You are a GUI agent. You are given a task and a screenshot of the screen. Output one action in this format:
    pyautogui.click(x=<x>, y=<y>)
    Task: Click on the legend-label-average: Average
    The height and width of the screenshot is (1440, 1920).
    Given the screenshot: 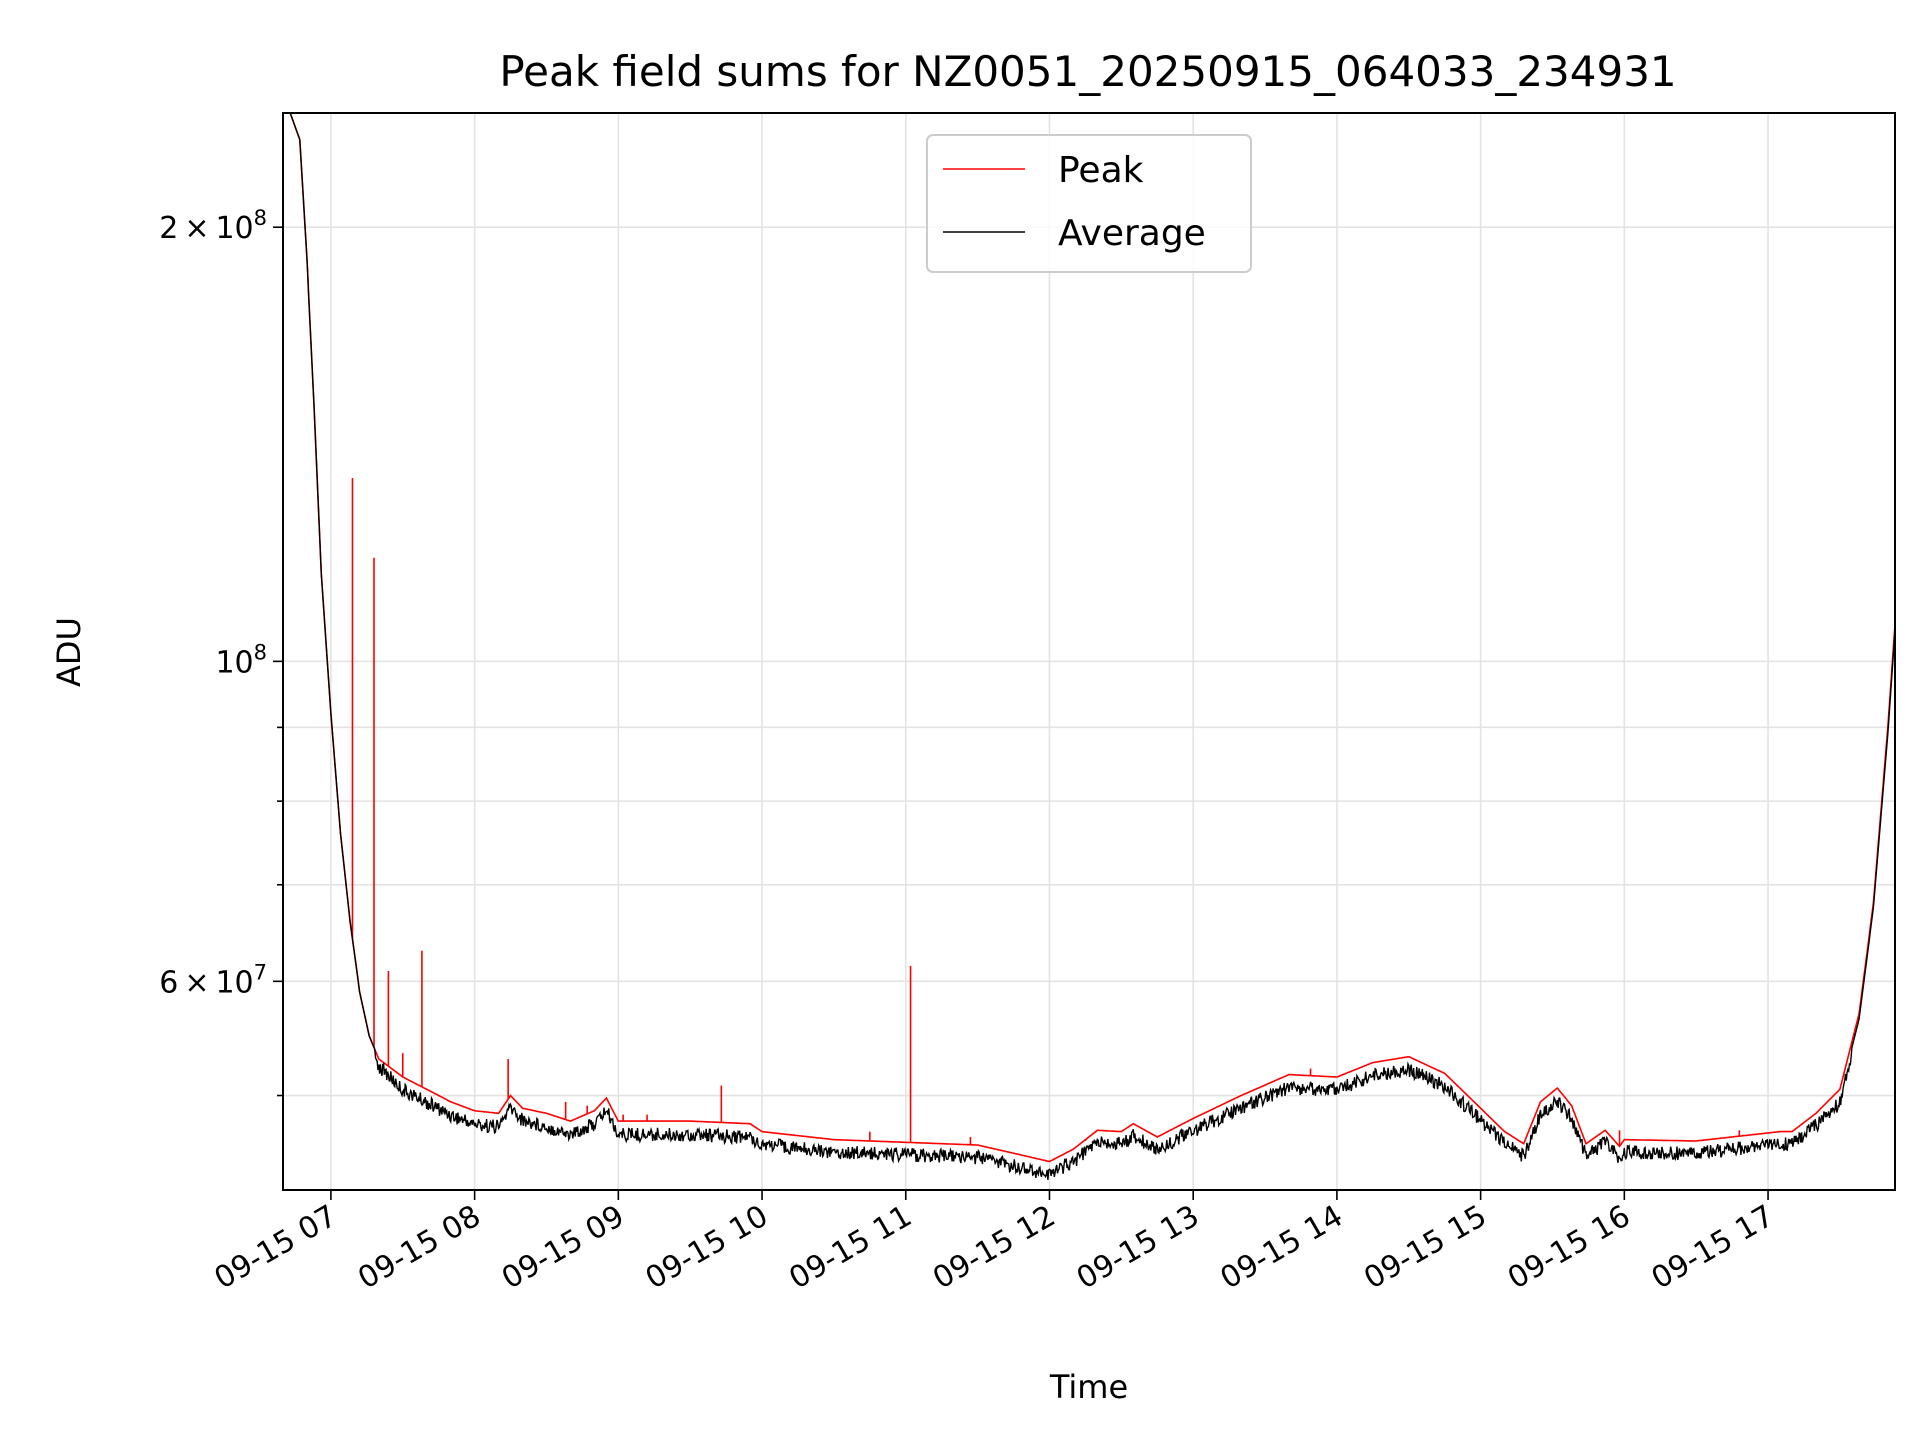 What is the action you would take?
    pyautogui.click(x=1132, y=233)
    